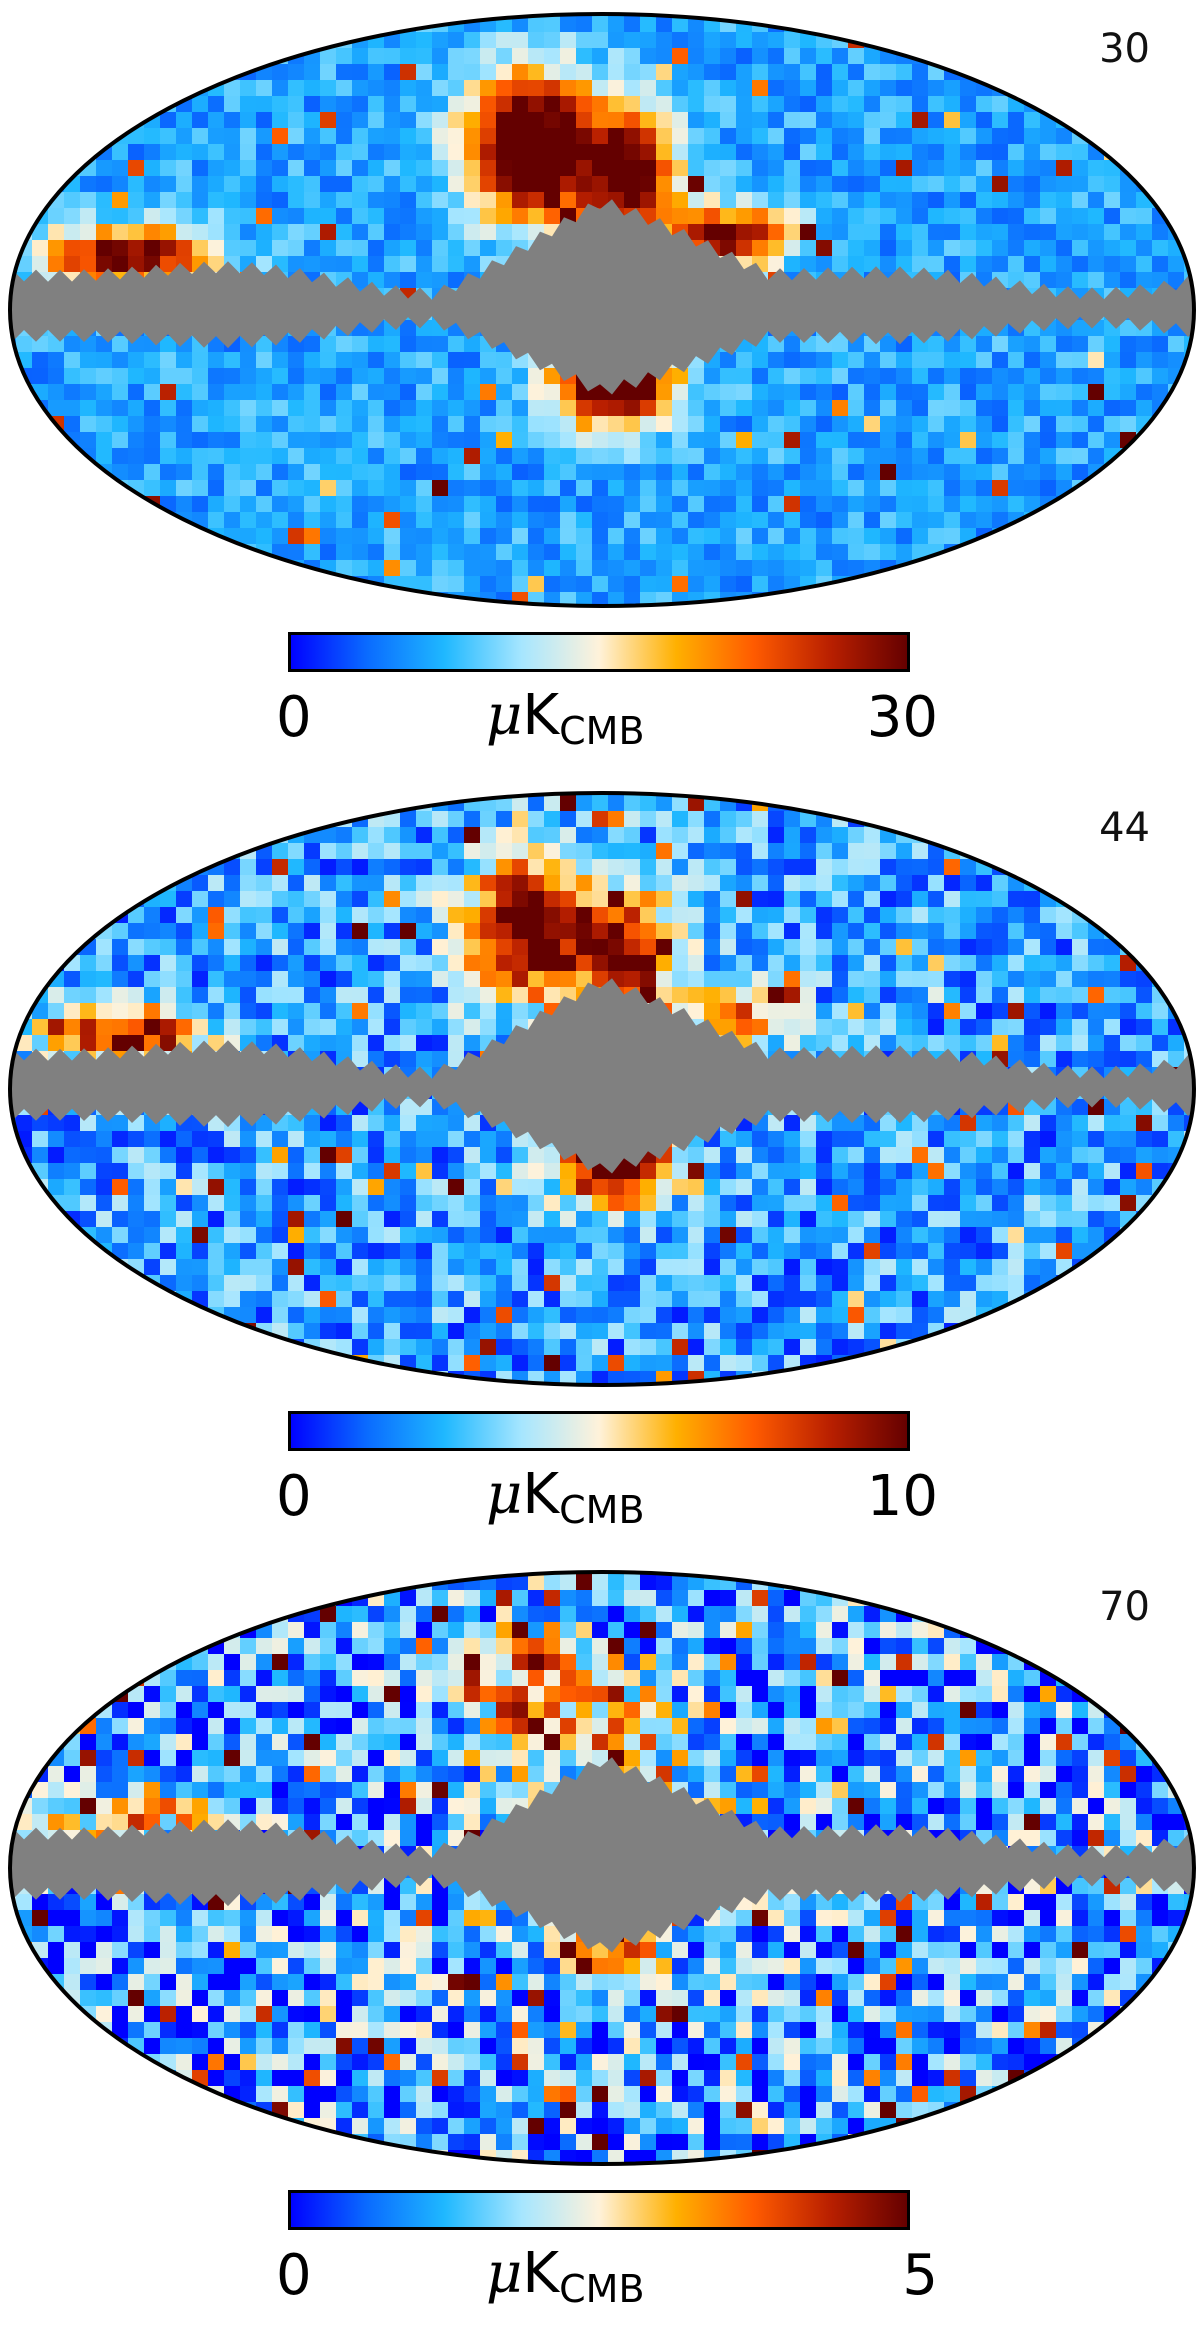 The image size is (1200, 2337). What do you see at coordinates (1124, 1607) in the screenshot?
I see `frequency-label: 70` at bounding box center [1124, 1607].